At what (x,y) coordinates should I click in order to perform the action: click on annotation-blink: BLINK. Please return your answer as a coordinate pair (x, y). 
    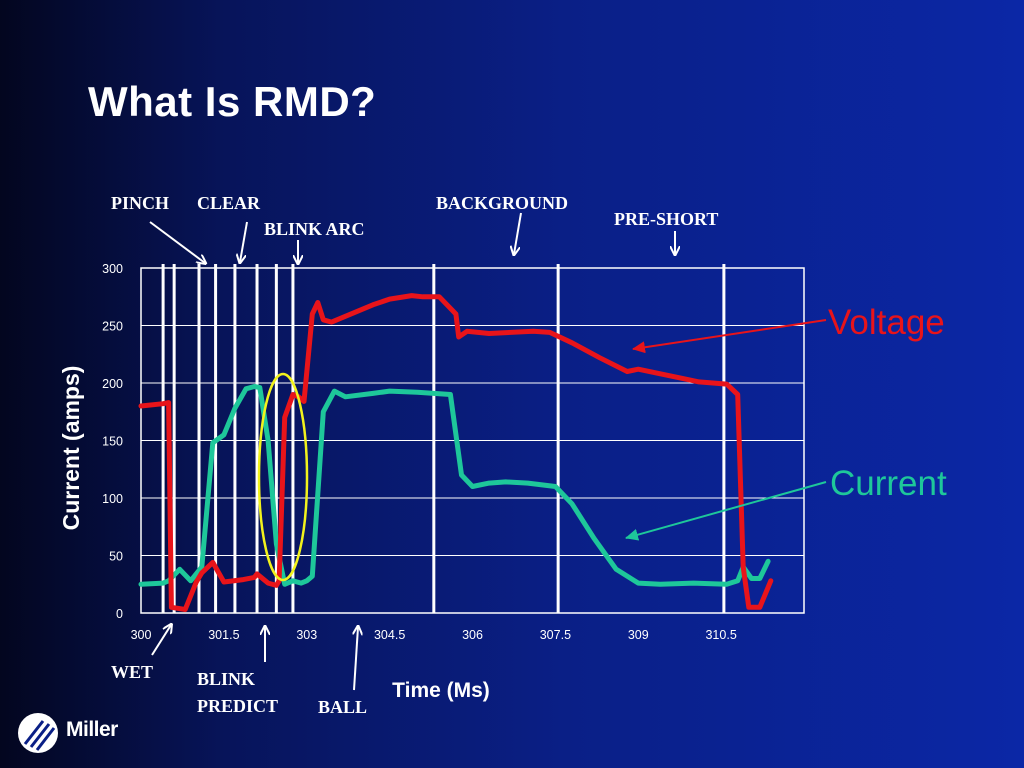
    Looking at the image, I should click on (226, 679).